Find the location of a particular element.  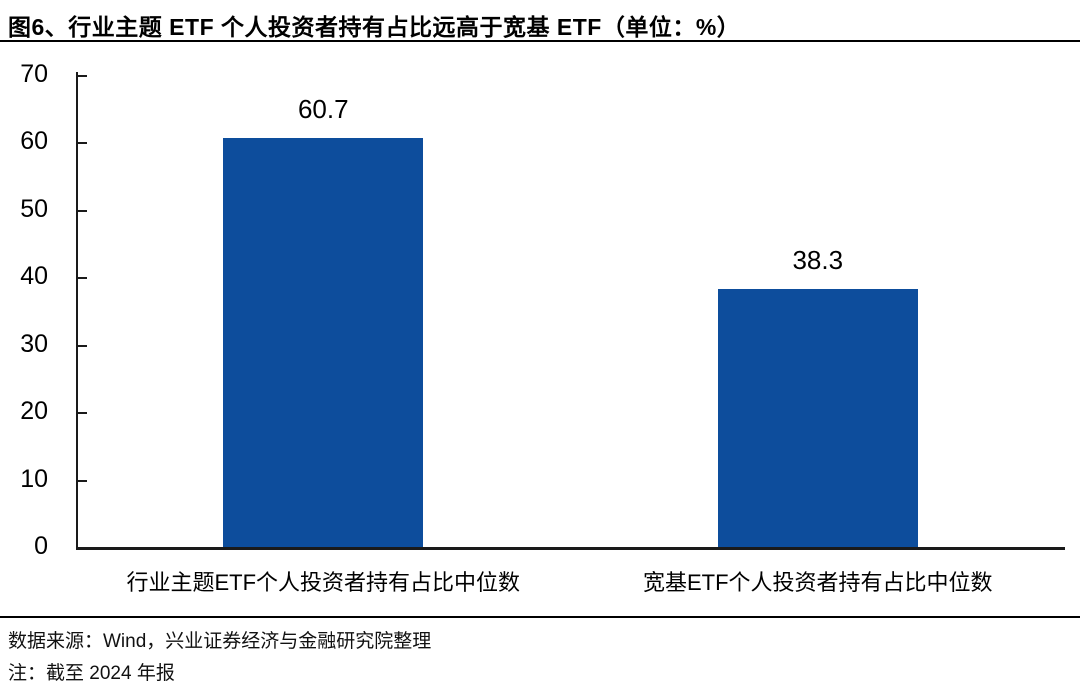

y-axis-tick-label: 20 is located at coordinates (34, 411).